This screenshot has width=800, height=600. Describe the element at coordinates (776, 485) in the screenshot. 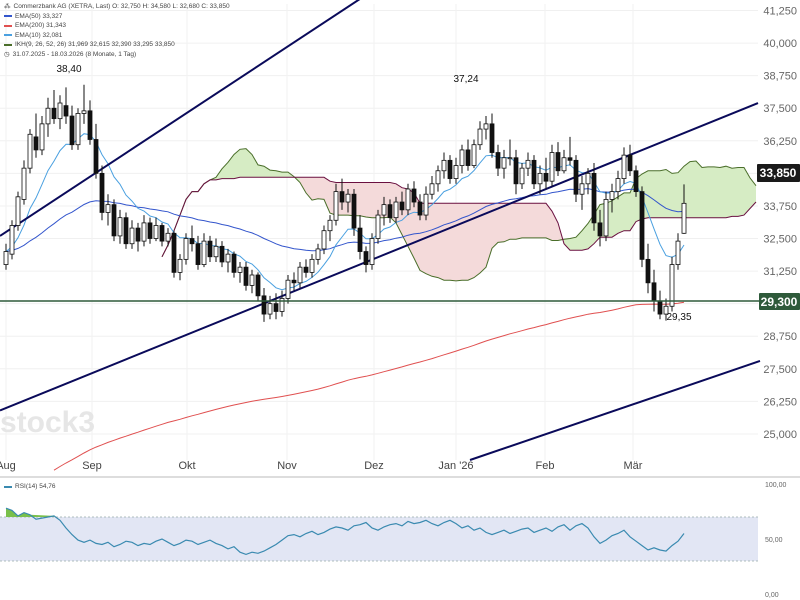

I see `rsi-tick-label: 100,00` at that location.